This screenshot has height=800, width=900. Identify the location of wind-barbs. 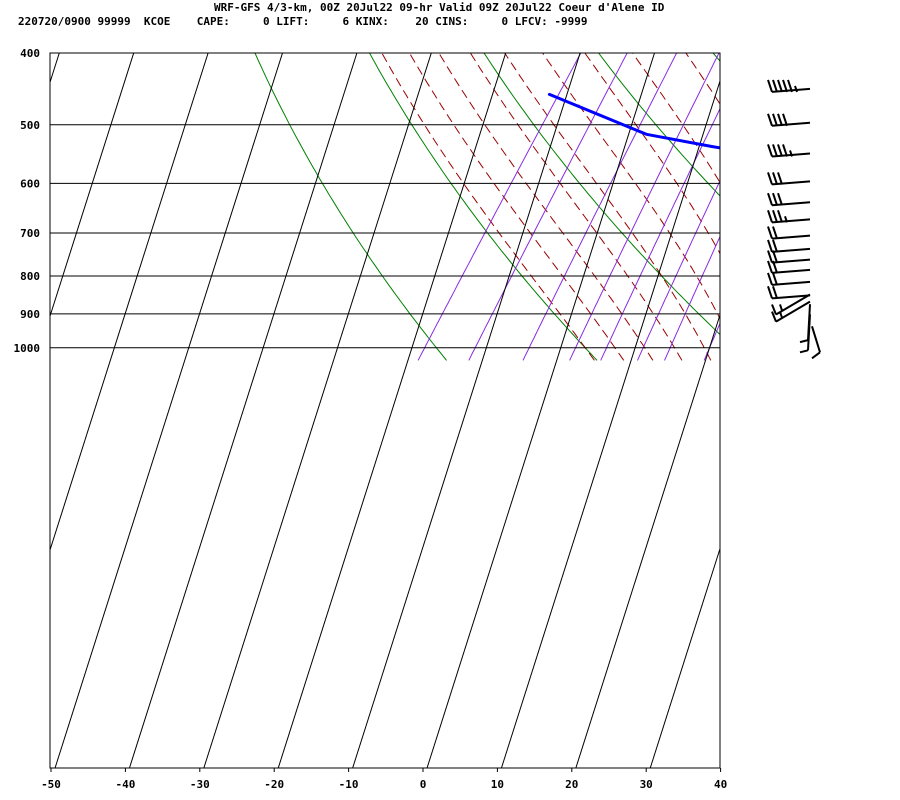
(794, 219).